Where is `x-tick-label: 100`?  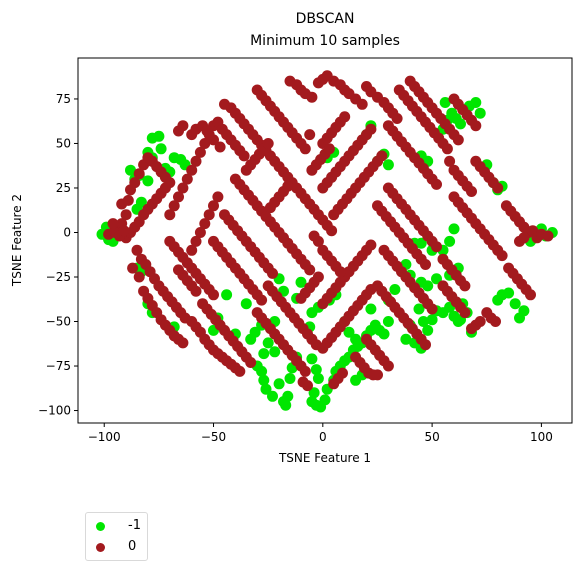 x-tick-label: 100 is located at coordinates (541, 437).